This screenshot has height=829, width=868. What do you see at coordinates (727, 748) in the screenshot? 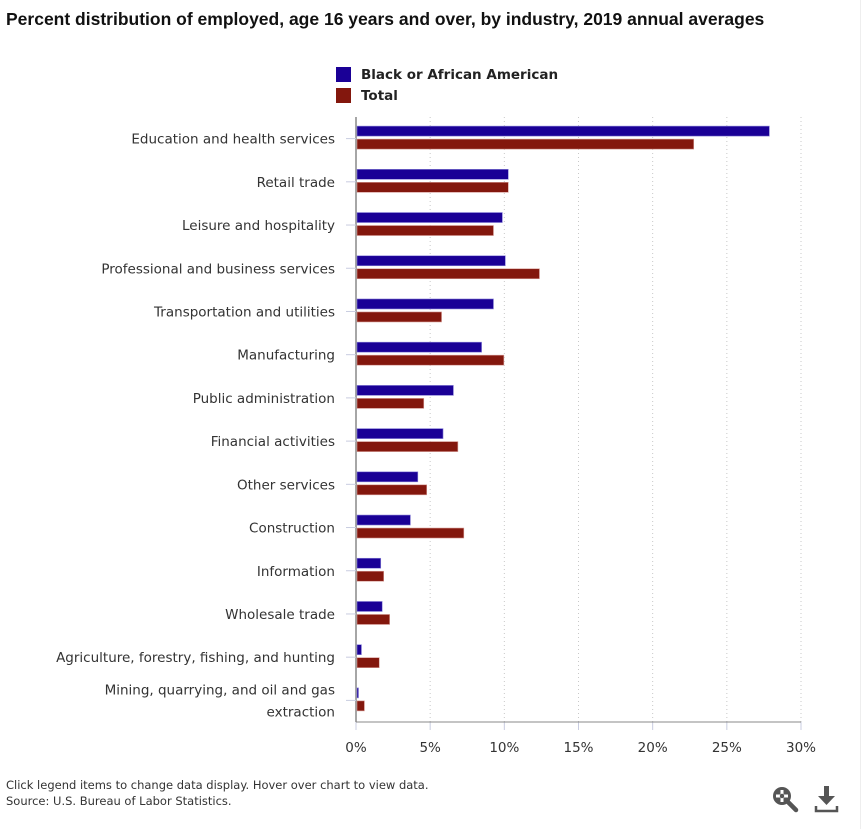
I see `x-tick-label: 25%` at bounding box center [727, 748].